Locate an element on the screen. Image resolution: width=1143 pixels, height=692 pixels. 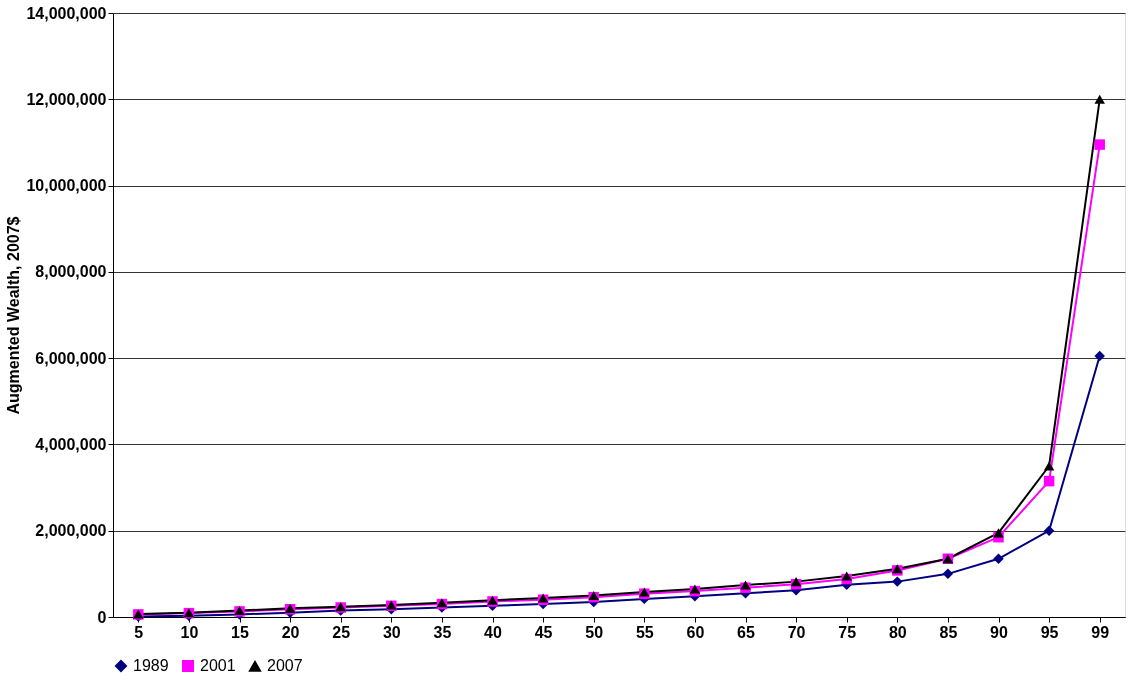
y-tick-label: 14,000,000 is located at coordinates (66, 13).